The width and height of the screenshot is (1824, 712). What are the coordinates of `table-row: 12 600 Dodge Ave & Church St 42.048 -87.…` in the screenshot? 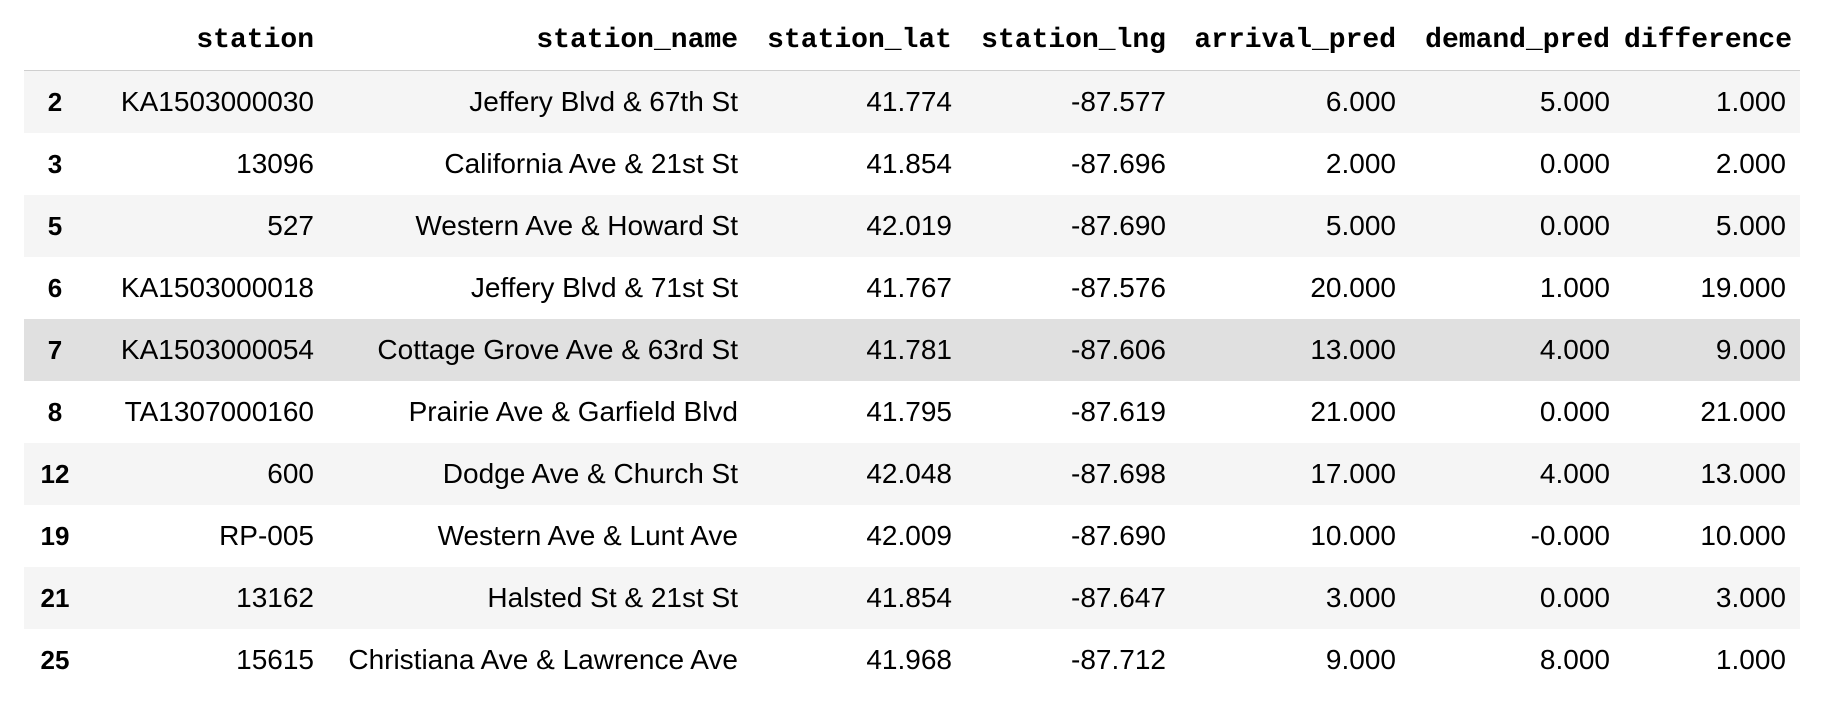 It's located at (912, 474).